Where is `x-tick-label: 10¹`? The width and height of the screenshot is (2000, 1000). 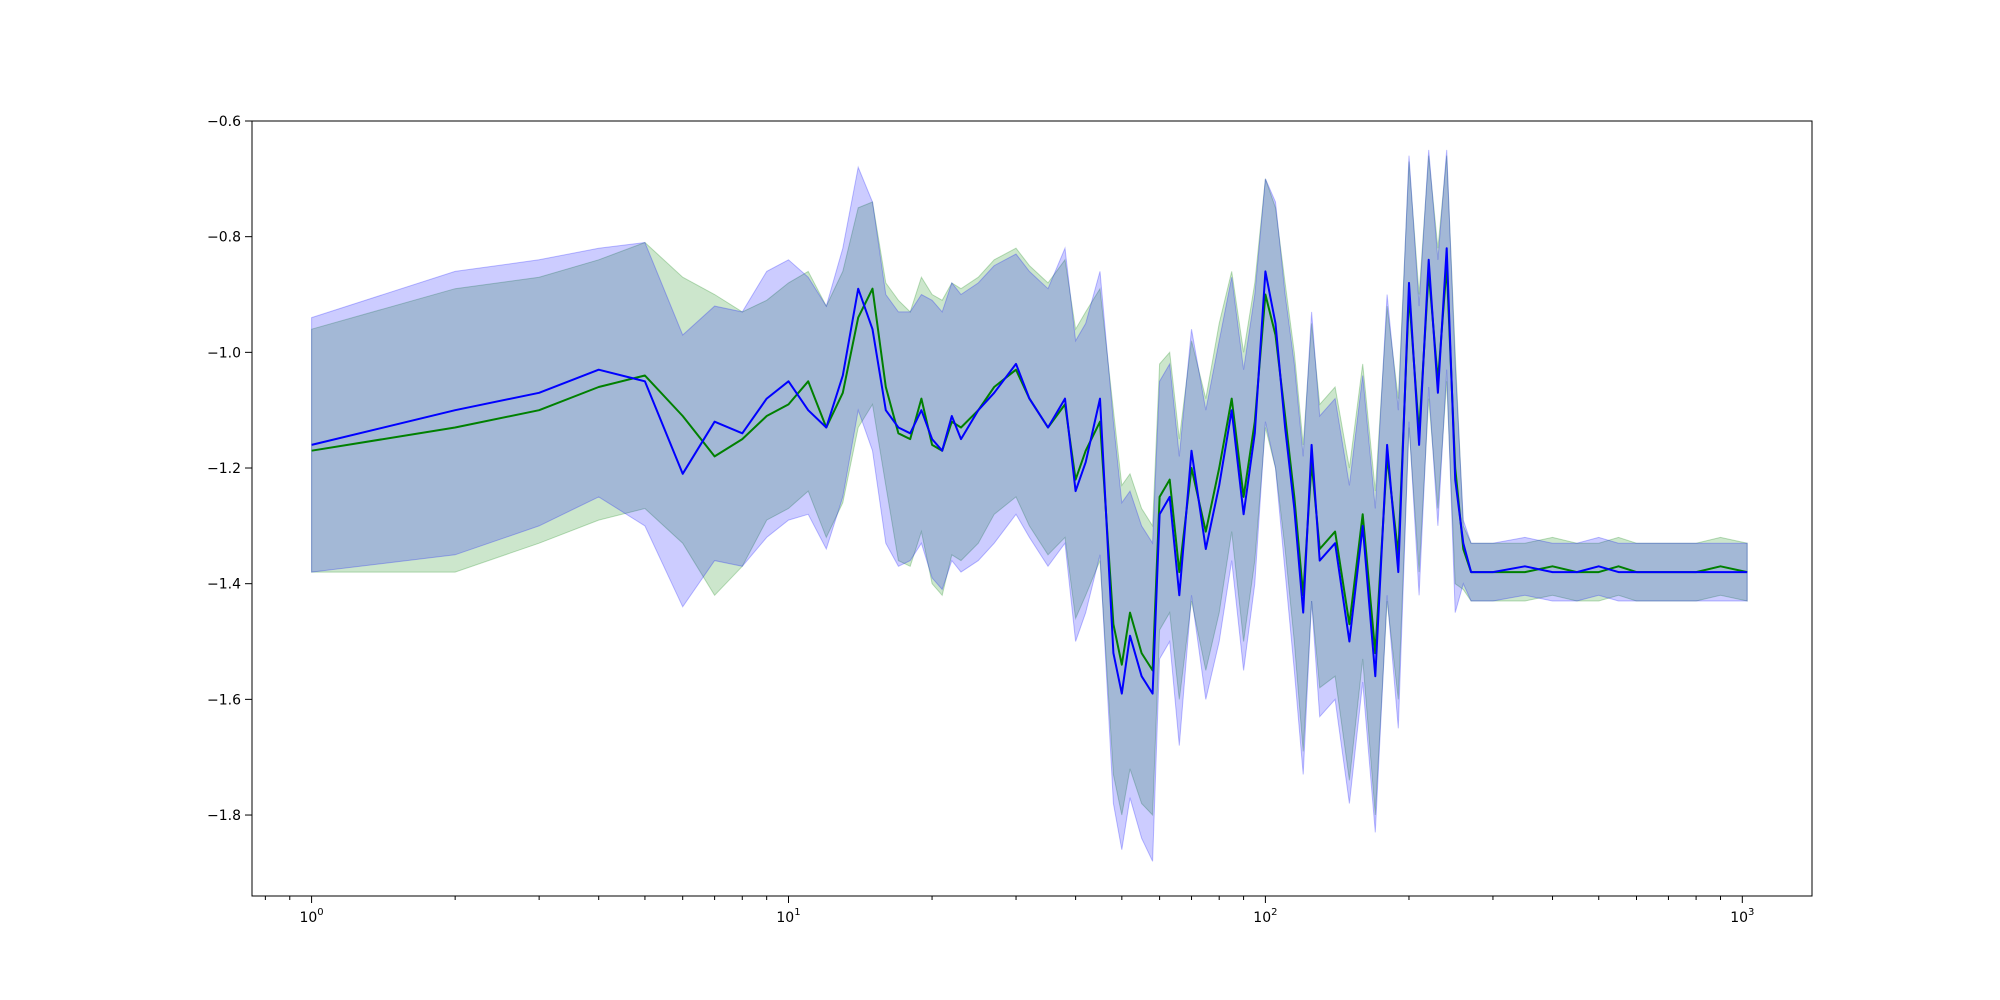 x-tick-label: 10¹ is located at coordinates (788, 916).